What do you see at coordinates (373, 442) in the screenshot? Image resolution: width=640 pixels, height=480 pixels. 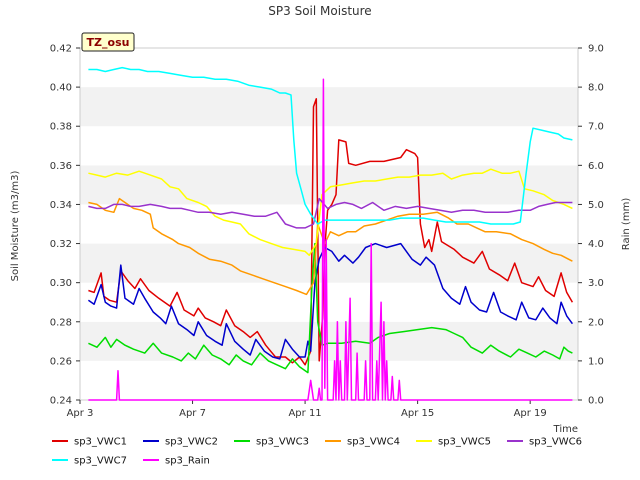 I see `legend-label: sp3_VWC4` at bounding box center [373, 442].